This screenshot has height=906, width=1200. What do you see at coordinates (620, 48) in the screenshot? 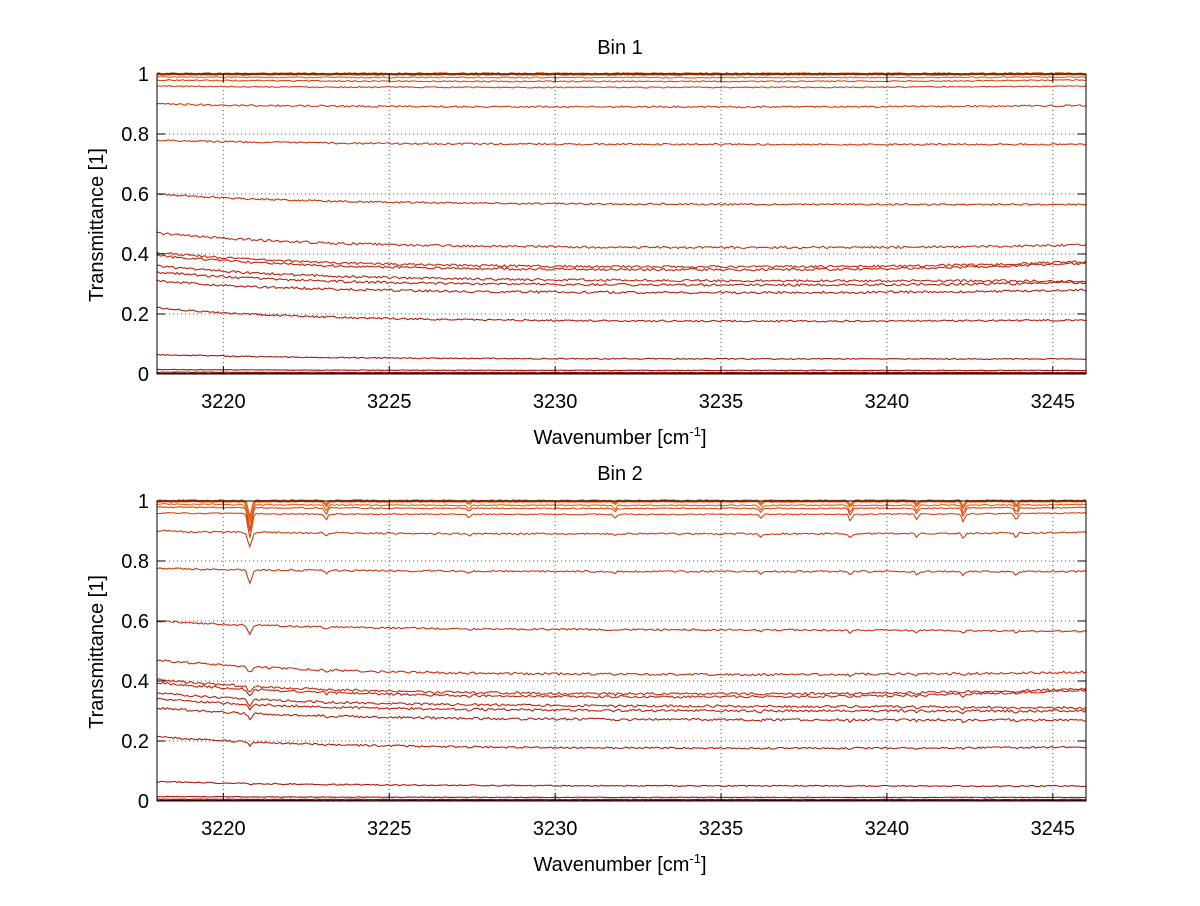
I see `chart-title: Bin 1` at bounding box center [620, 48].